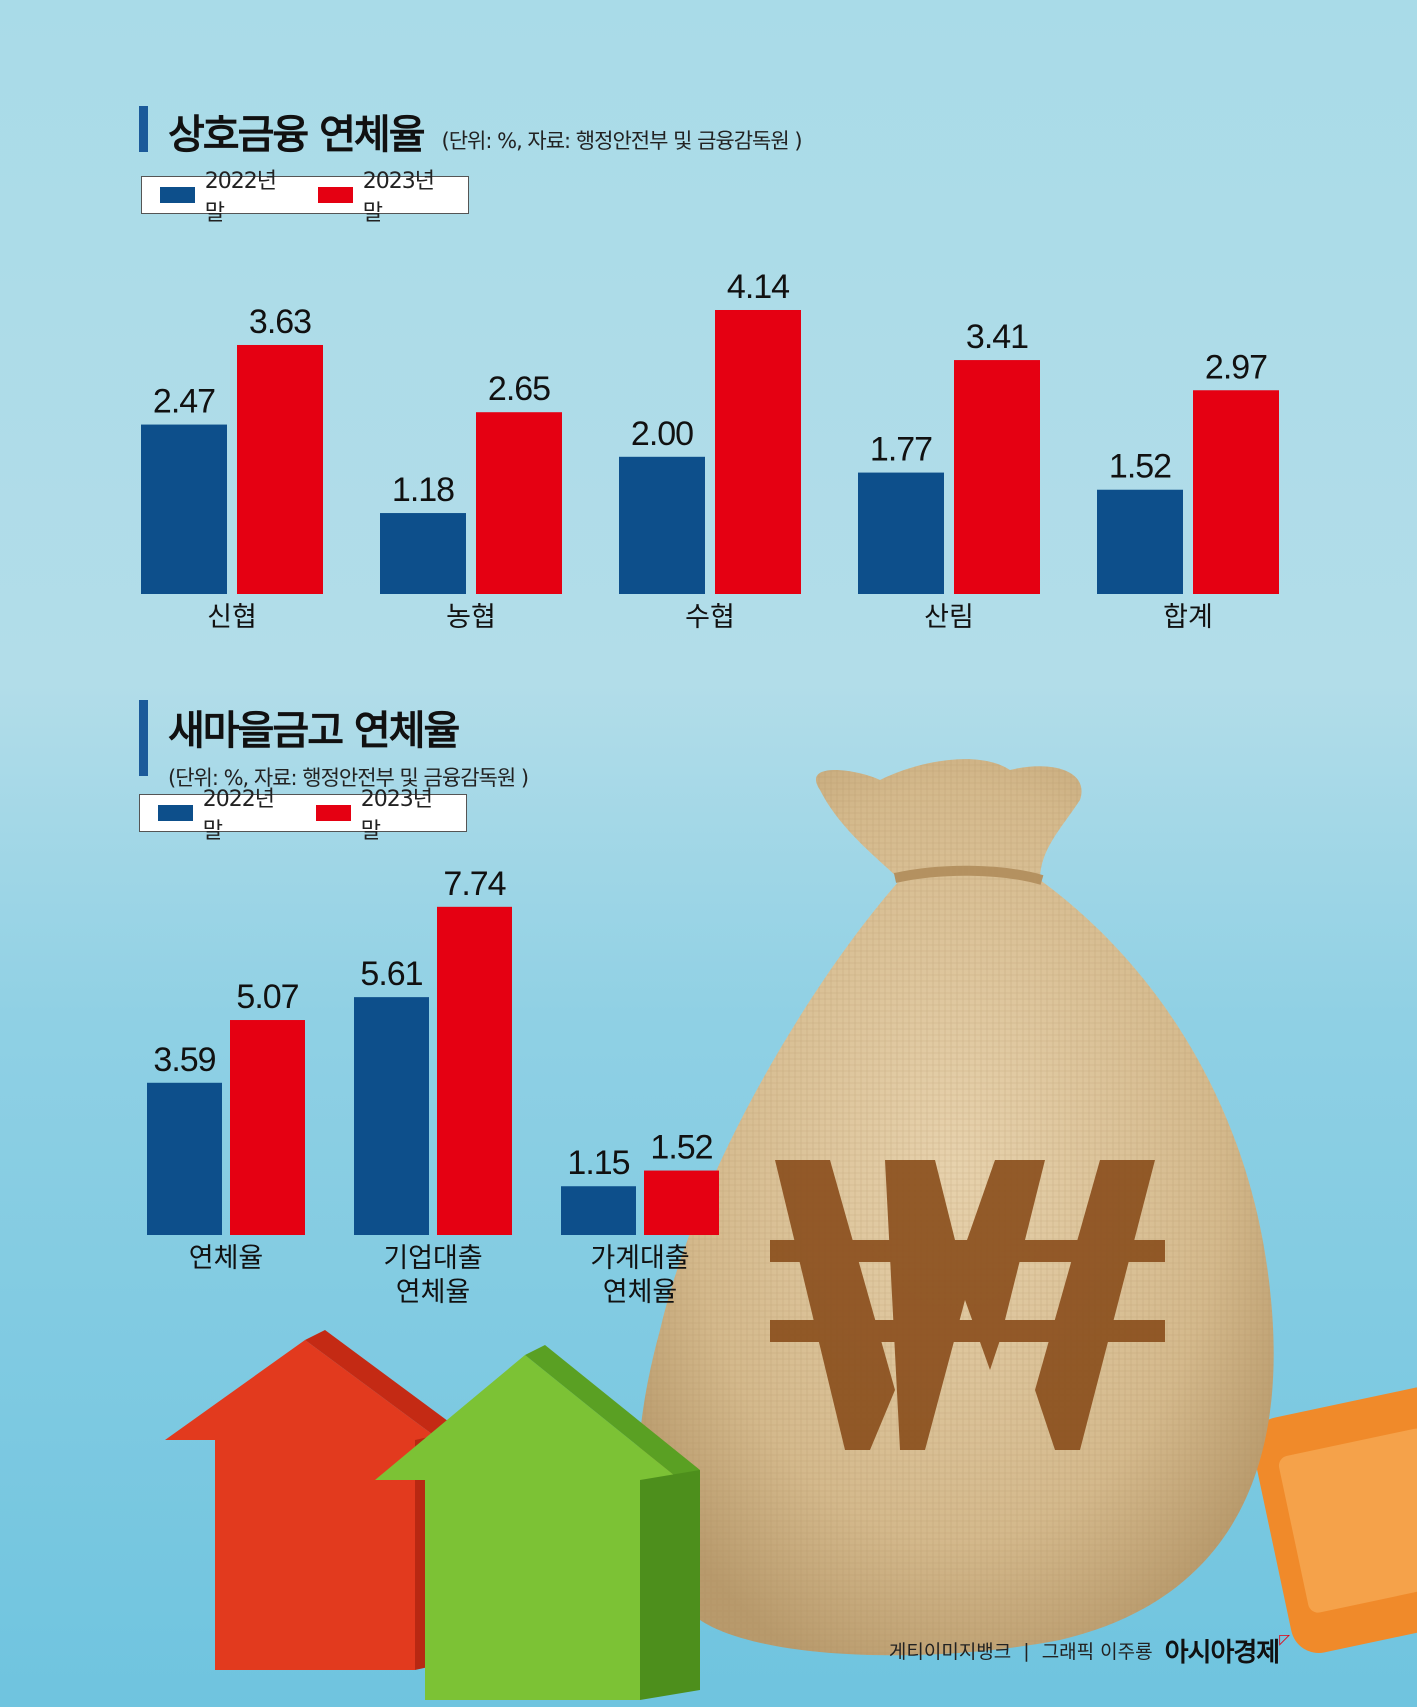  What do you see at coordinates (226, 1258) in the screenshot?
I see `category-label-c2-0: 연체율` at bounding box center [226, 1258].